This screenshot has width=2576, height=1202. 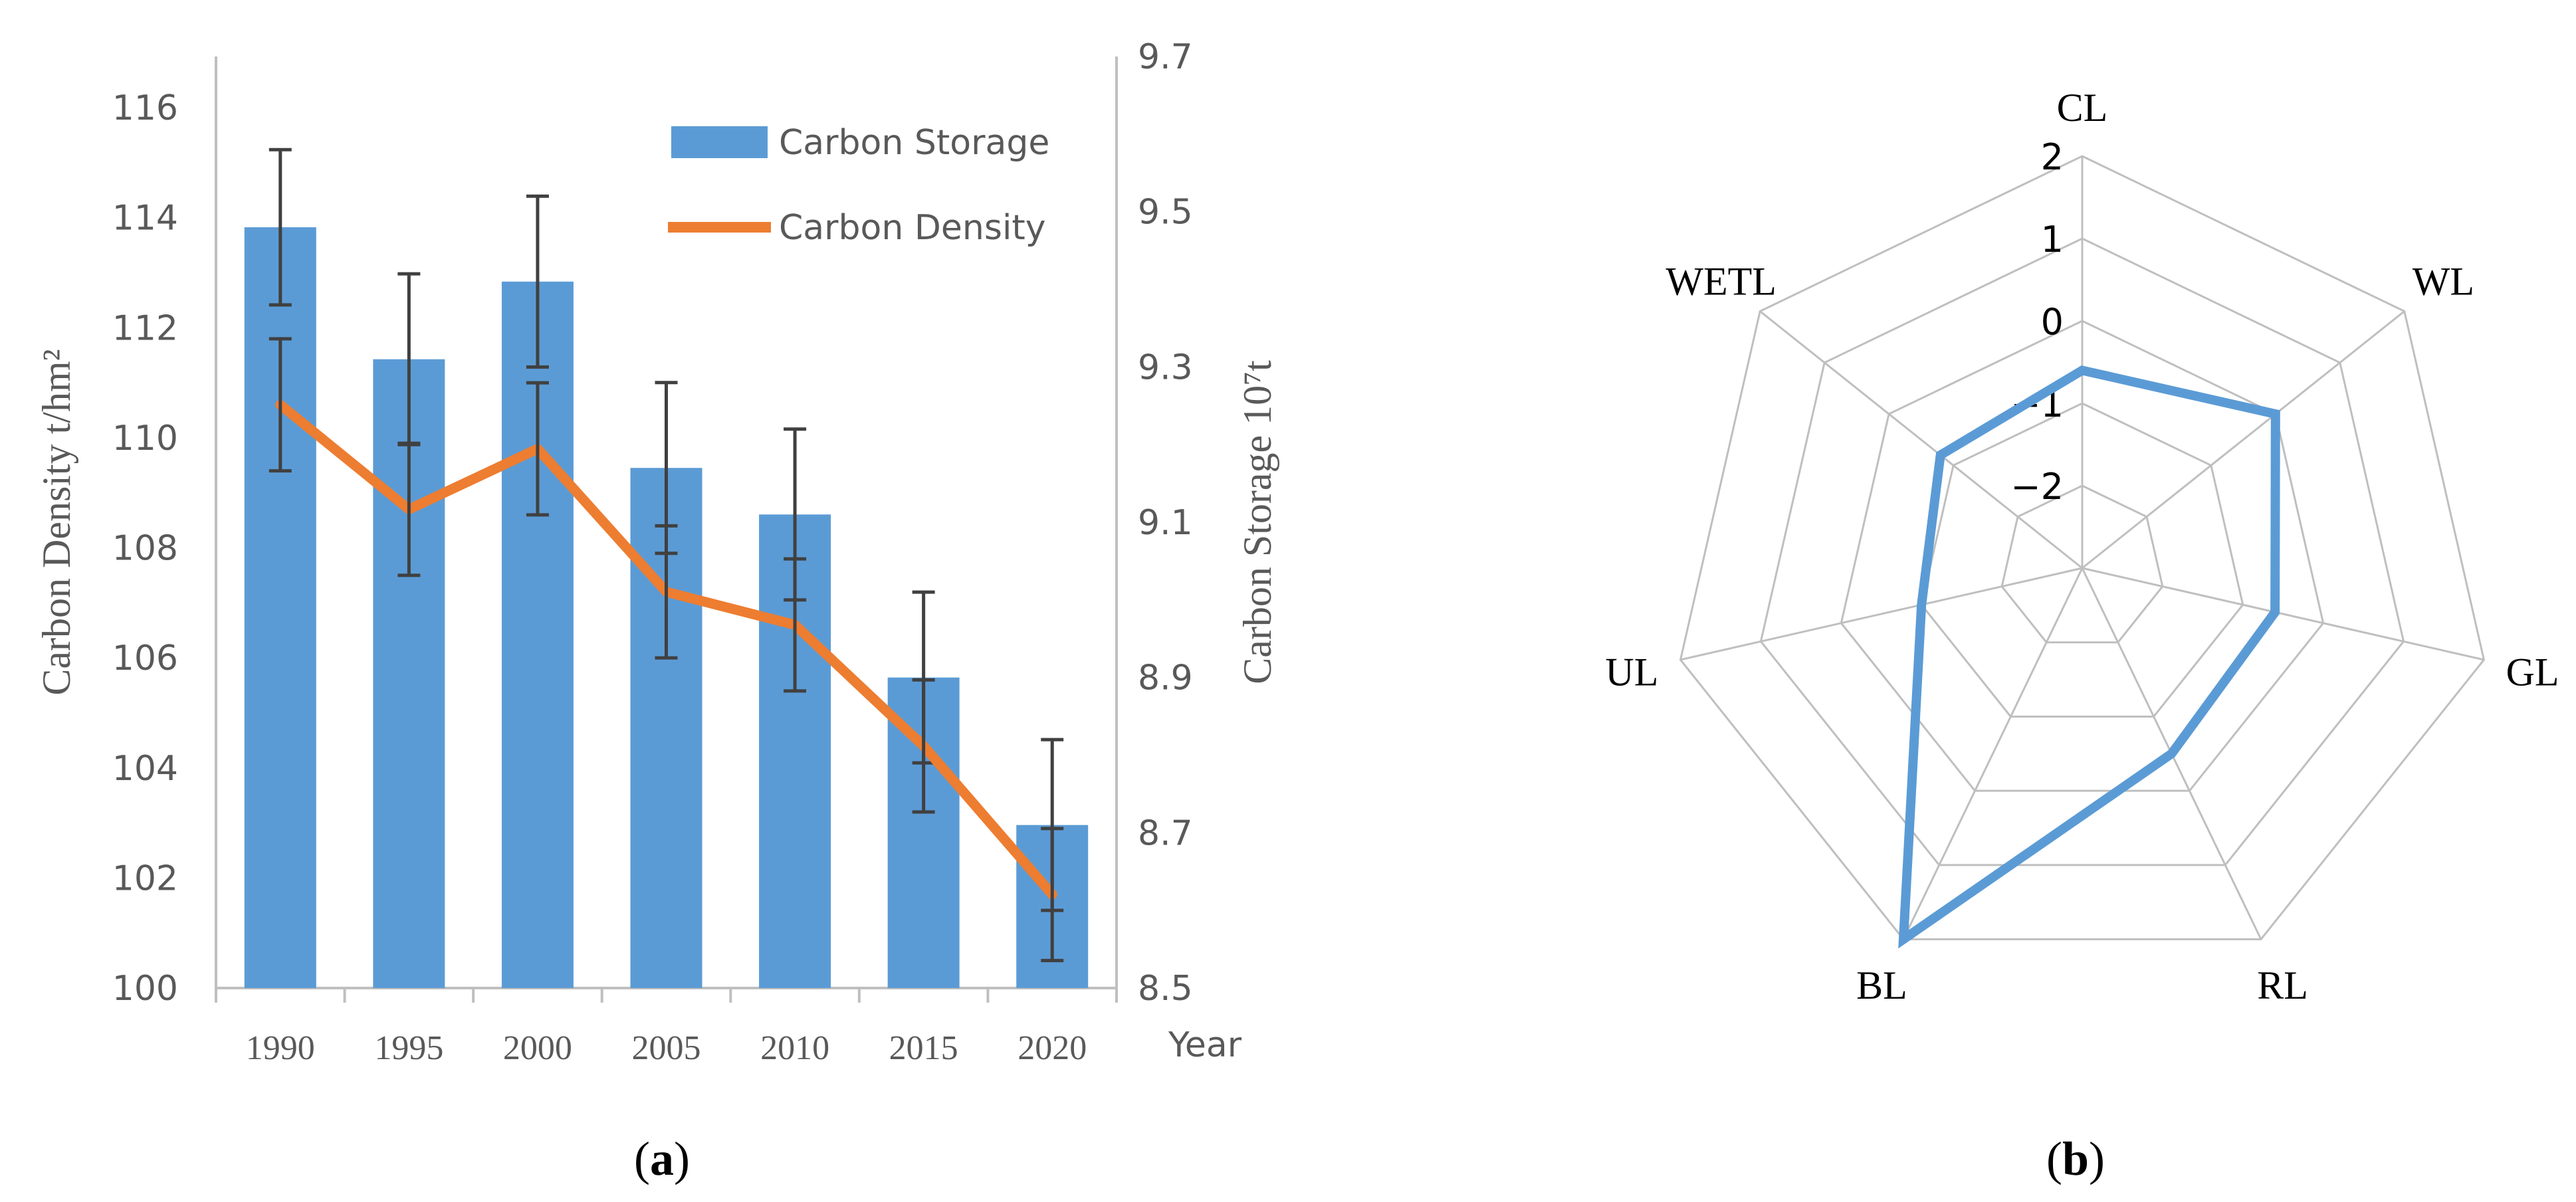 I want to click on radar-series, so click(x=2089, y=657).